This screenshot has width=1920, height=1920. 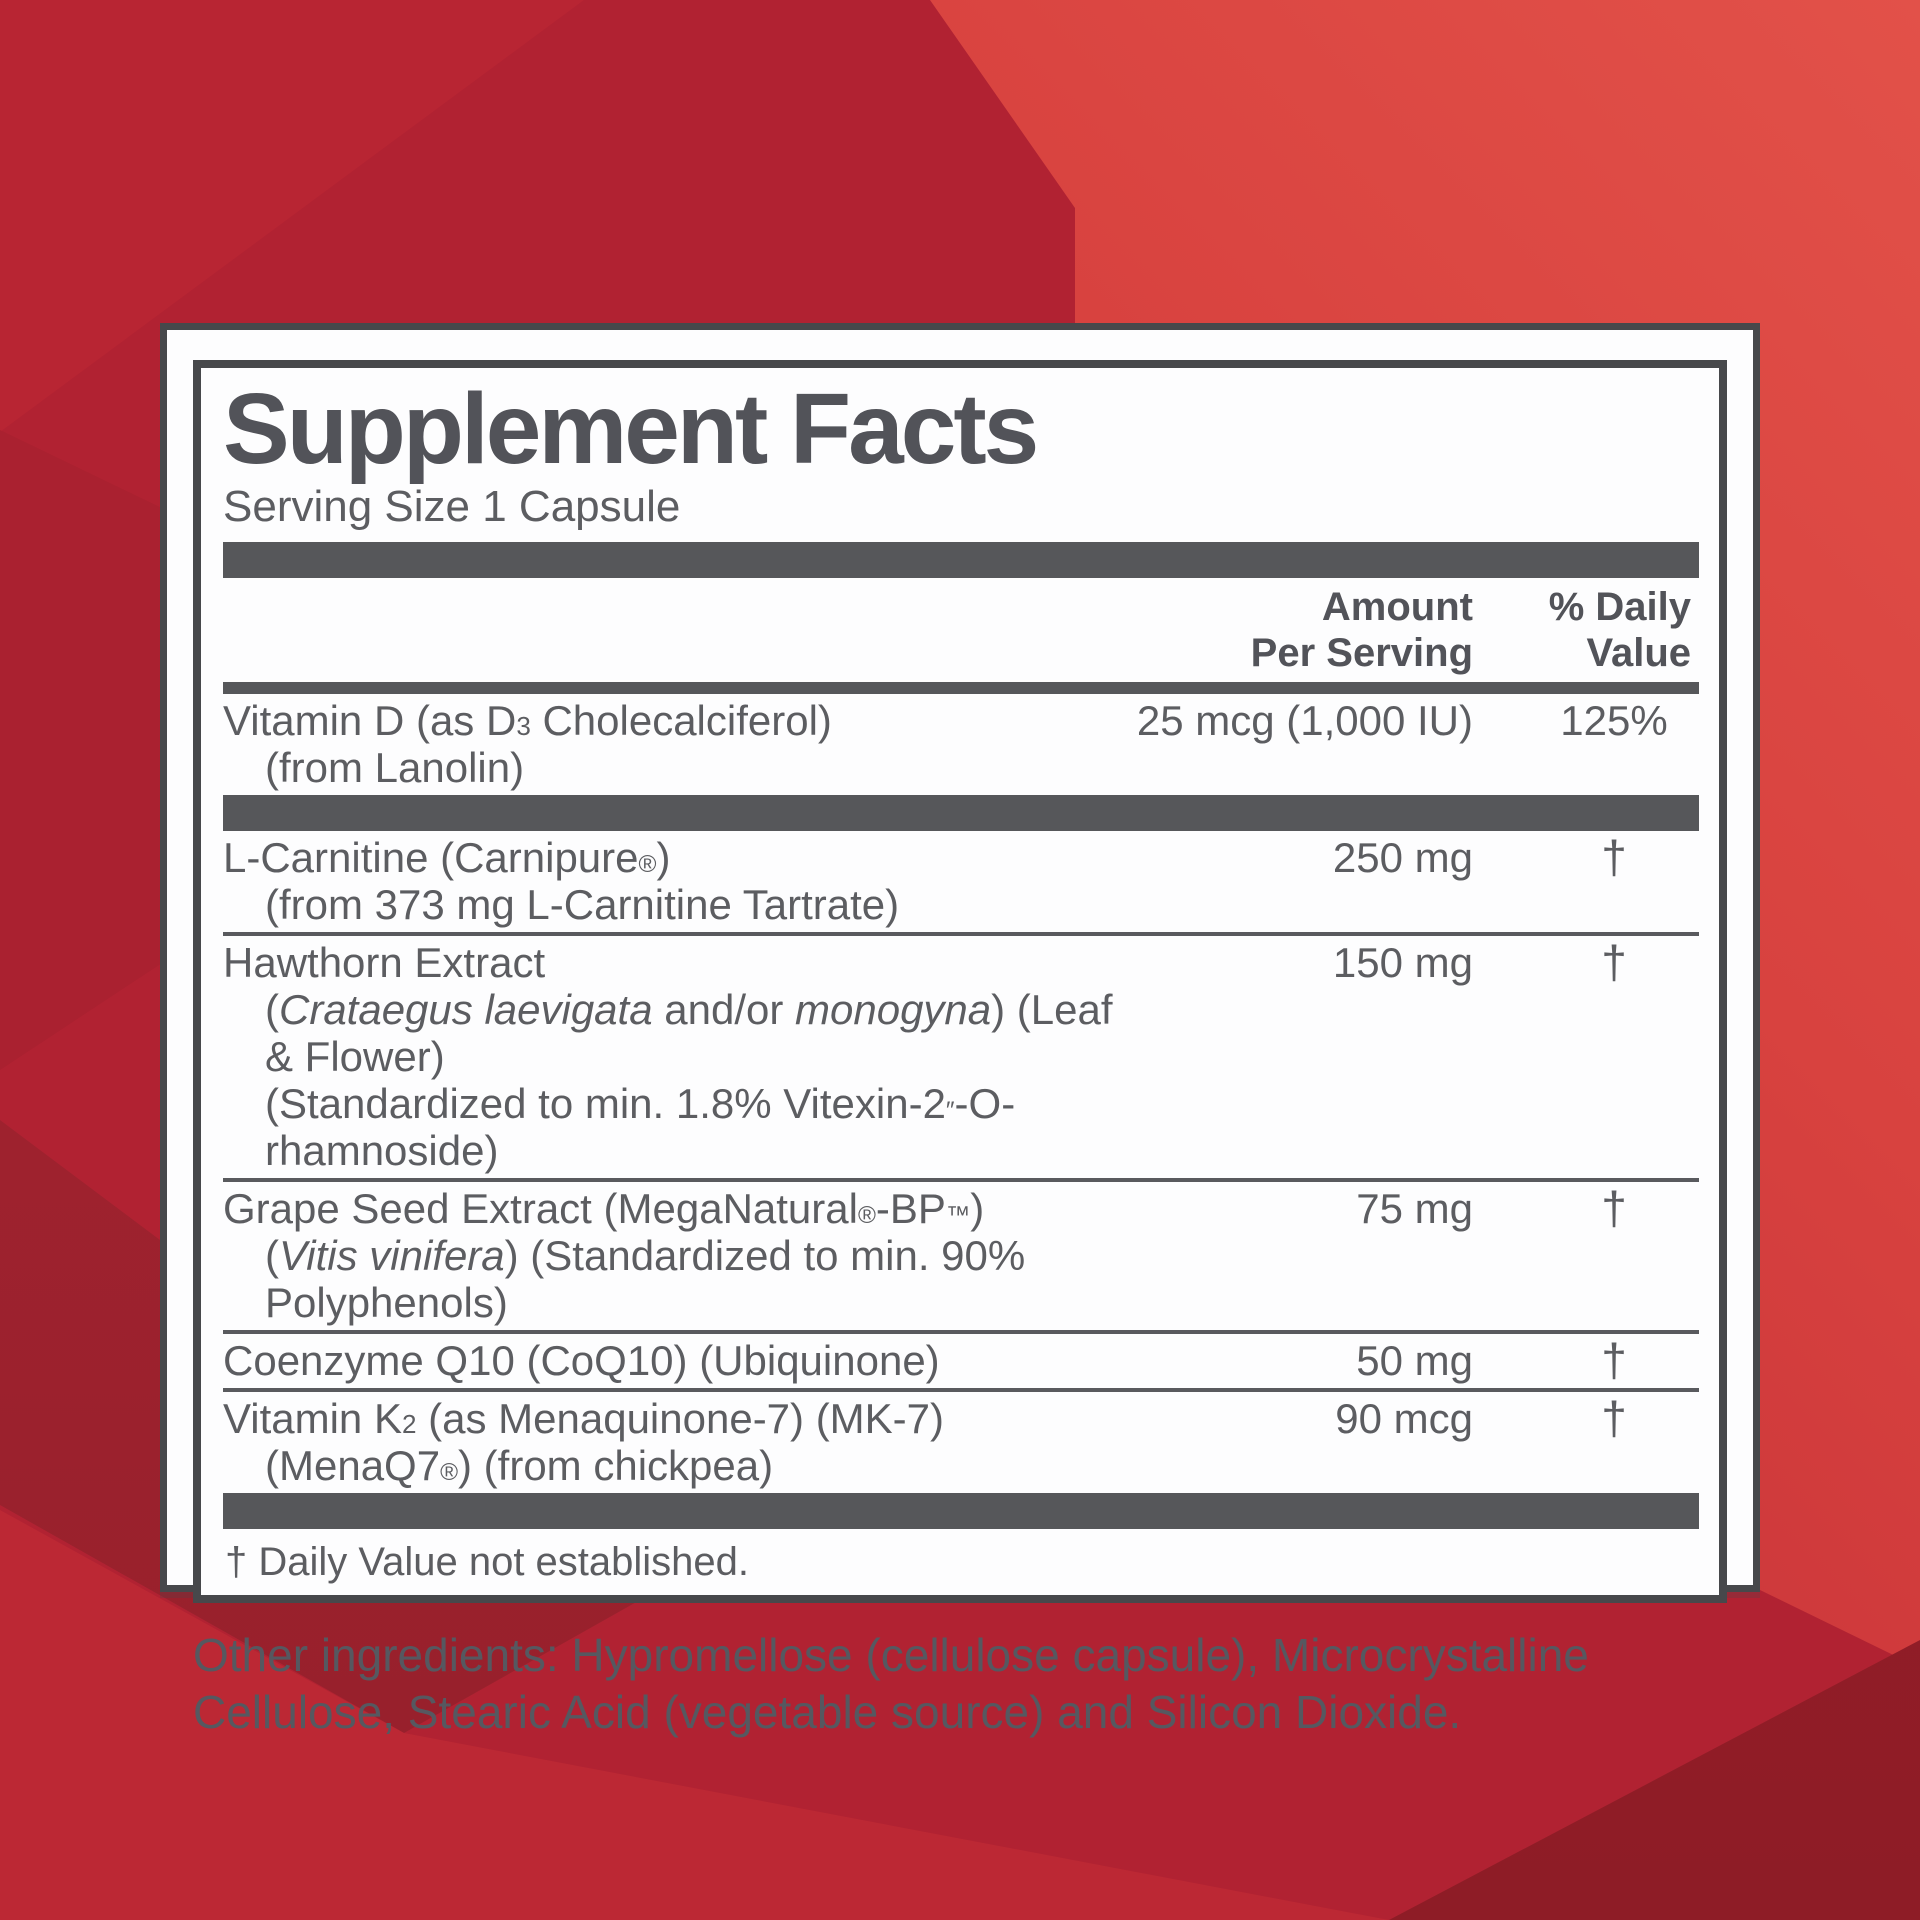 I want to click on ingredient-amount: 90 mcg, so click(x=1404, y=1418).